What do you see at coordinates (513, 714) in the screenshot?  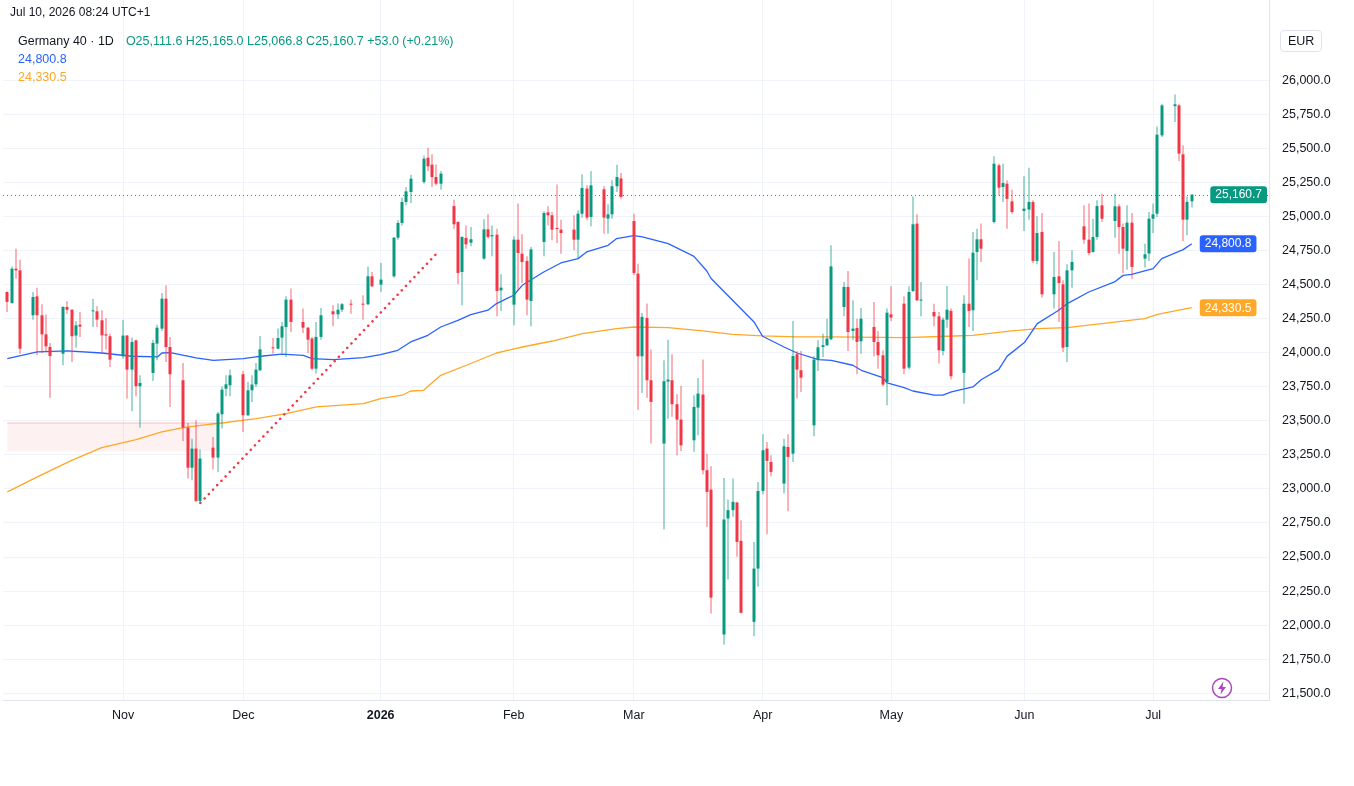 I see `x-tick-label: Feb` at bounding box center [513, 714].